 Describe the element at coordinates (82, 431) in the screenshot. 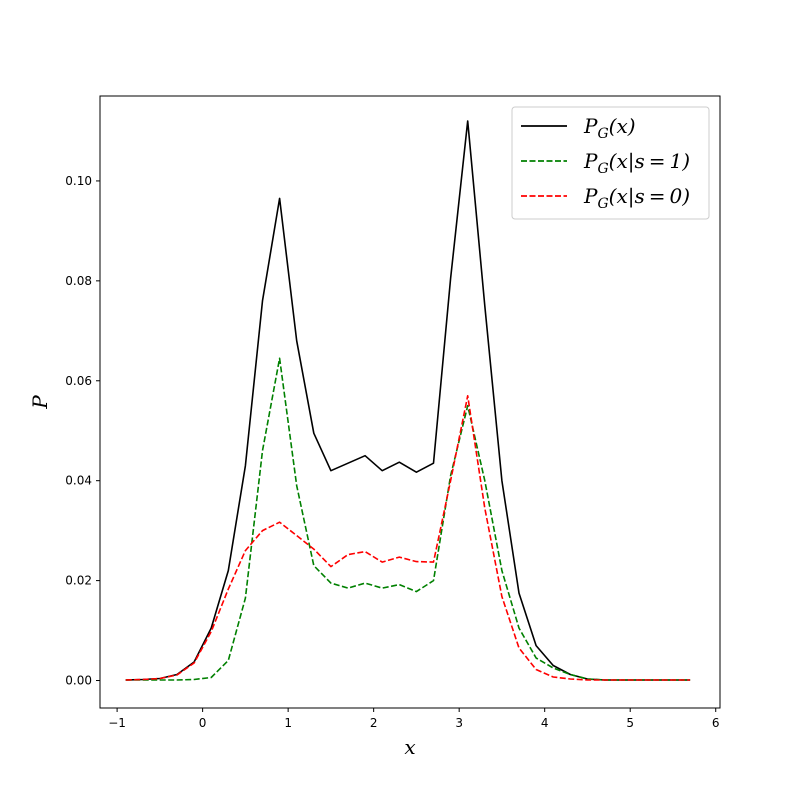

I see `y-axis: 0.00 0.02 0.04 0.06 0.08 0.10` at that location.